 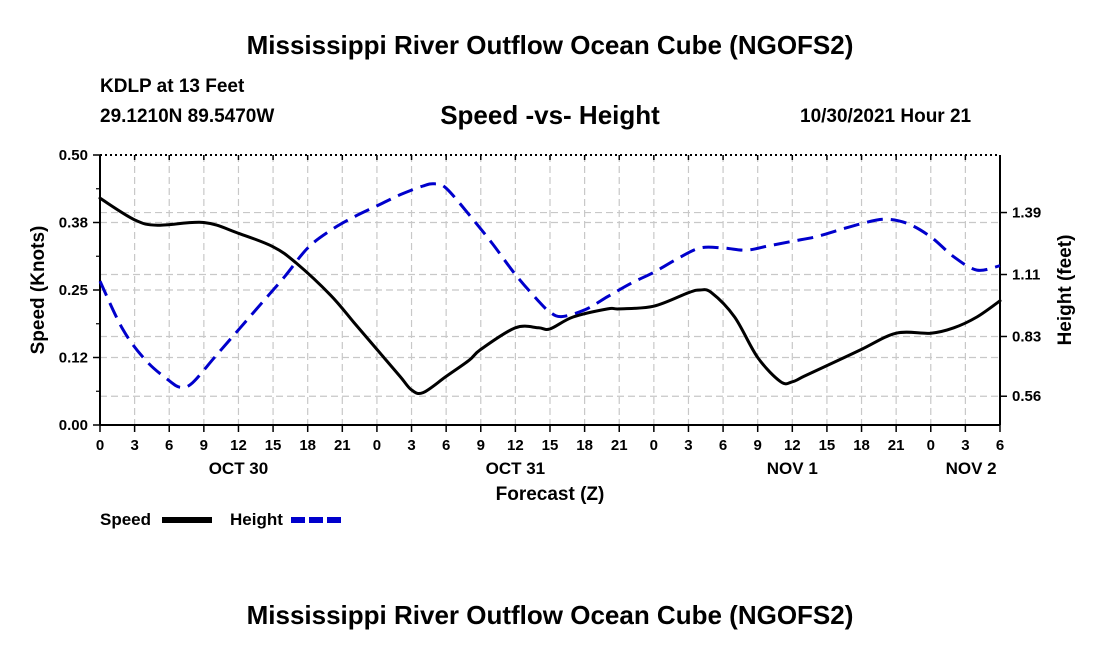 I want to click on station-label: KDLP at 13 Feet, so click(x=172, y=86).